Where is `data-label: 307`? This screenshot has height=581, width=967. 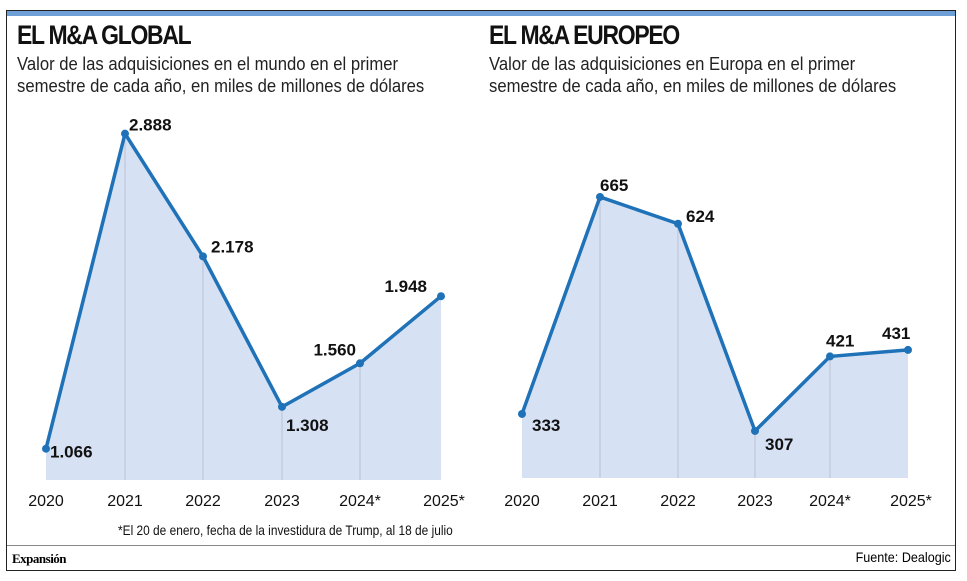
data-label: 307 is located at coordinates (779, 444).